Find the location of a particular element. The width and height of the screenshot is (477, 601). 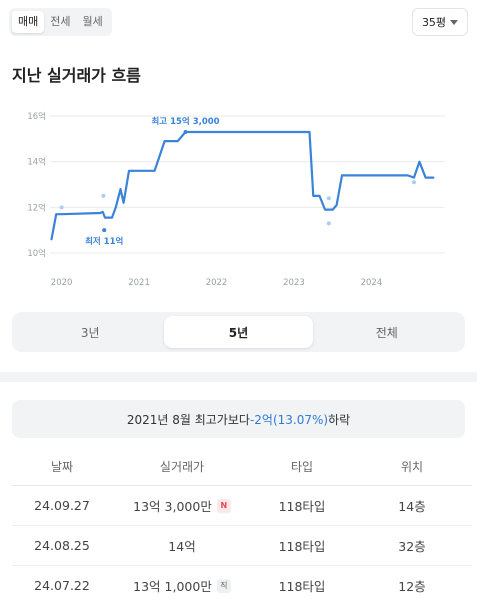

area-select-value: 35평 is located at coordinates (434, 22).